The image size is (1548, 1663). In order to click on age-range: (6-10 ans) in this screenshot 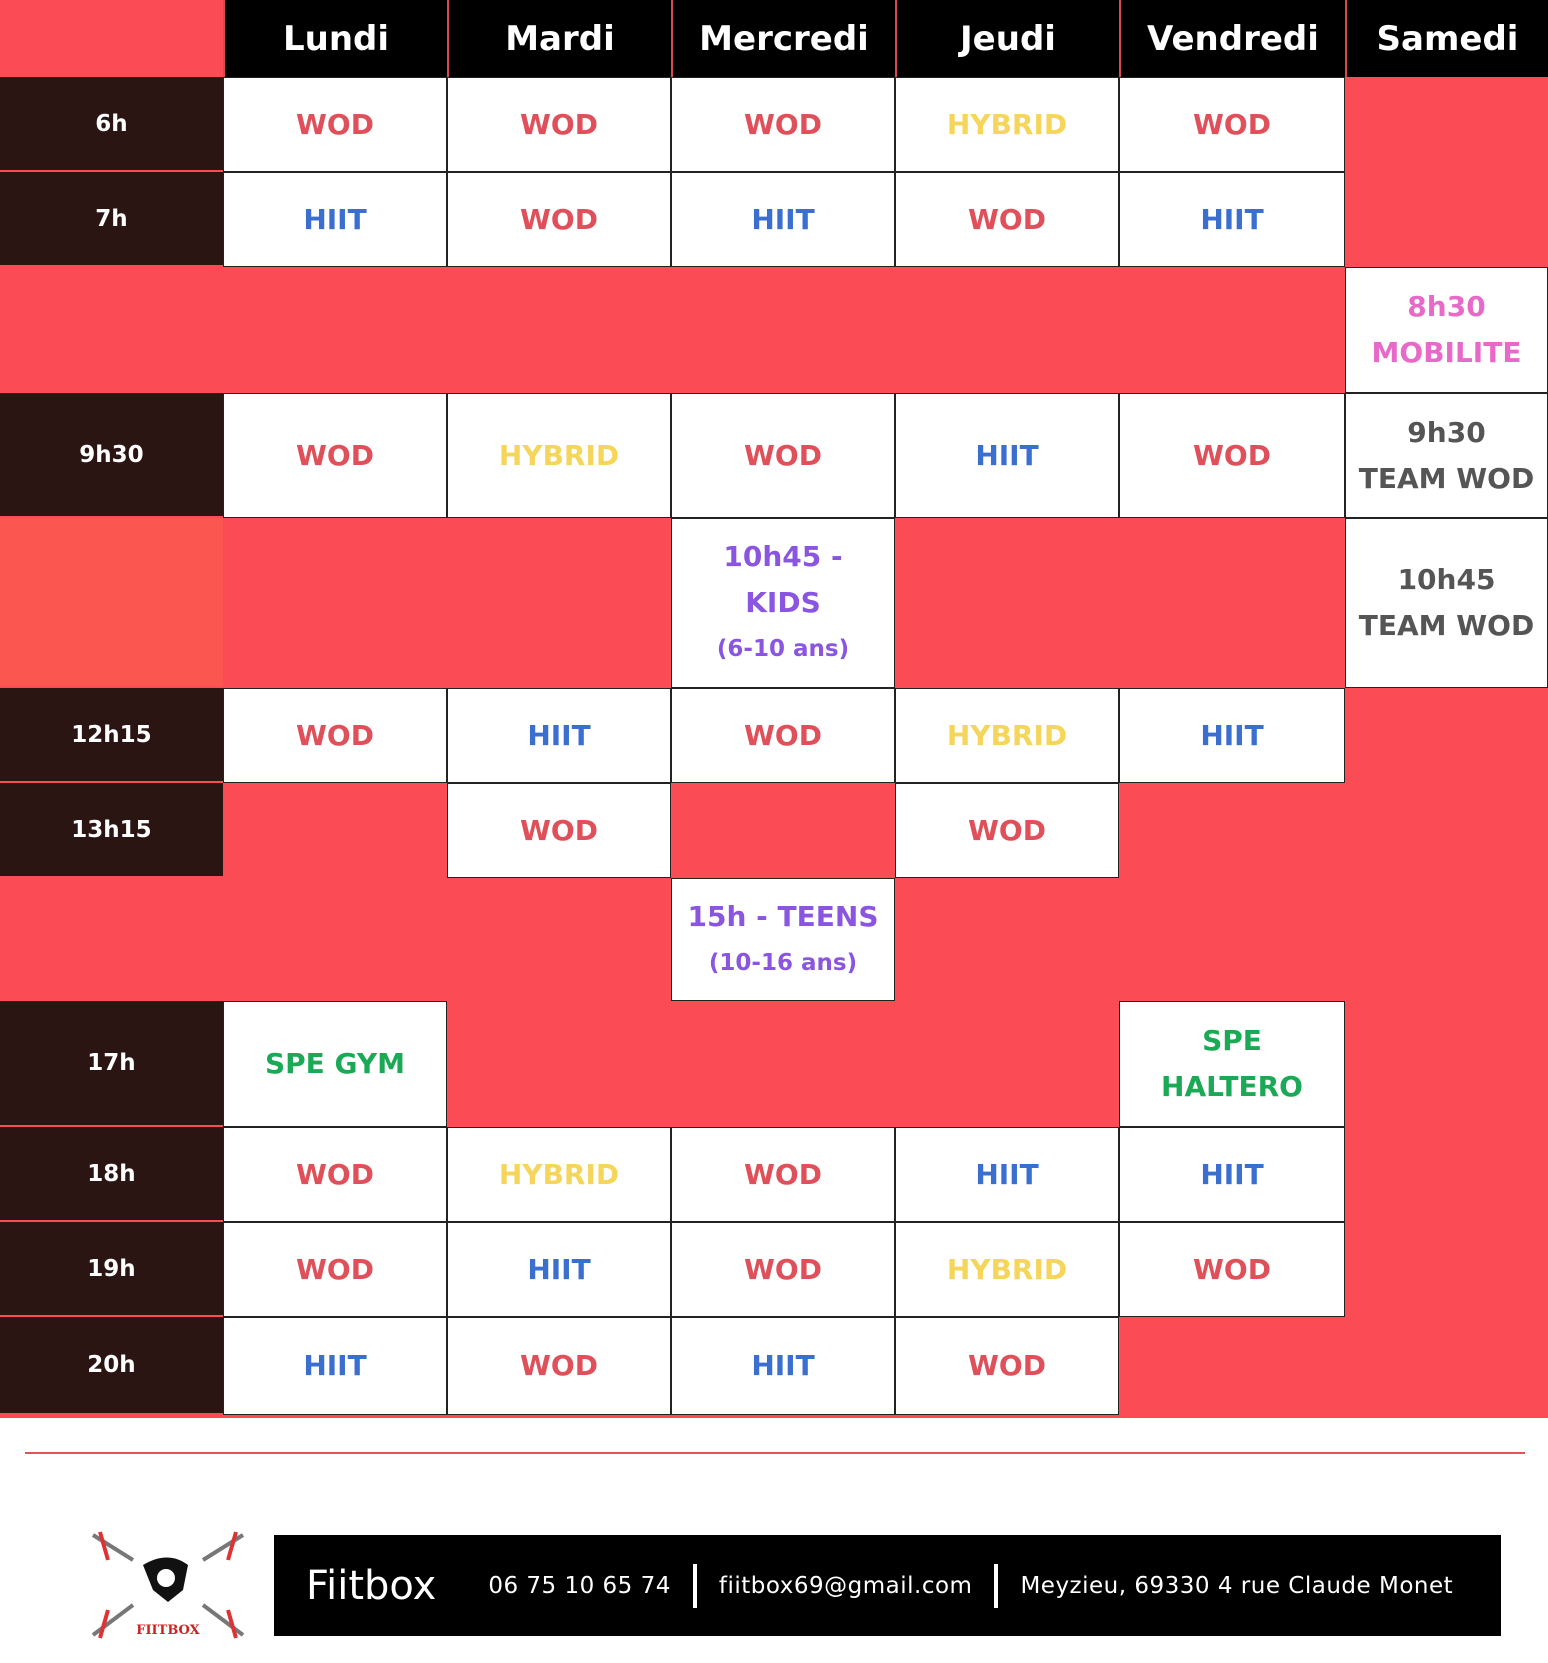, I will do `click(783, 649)`.